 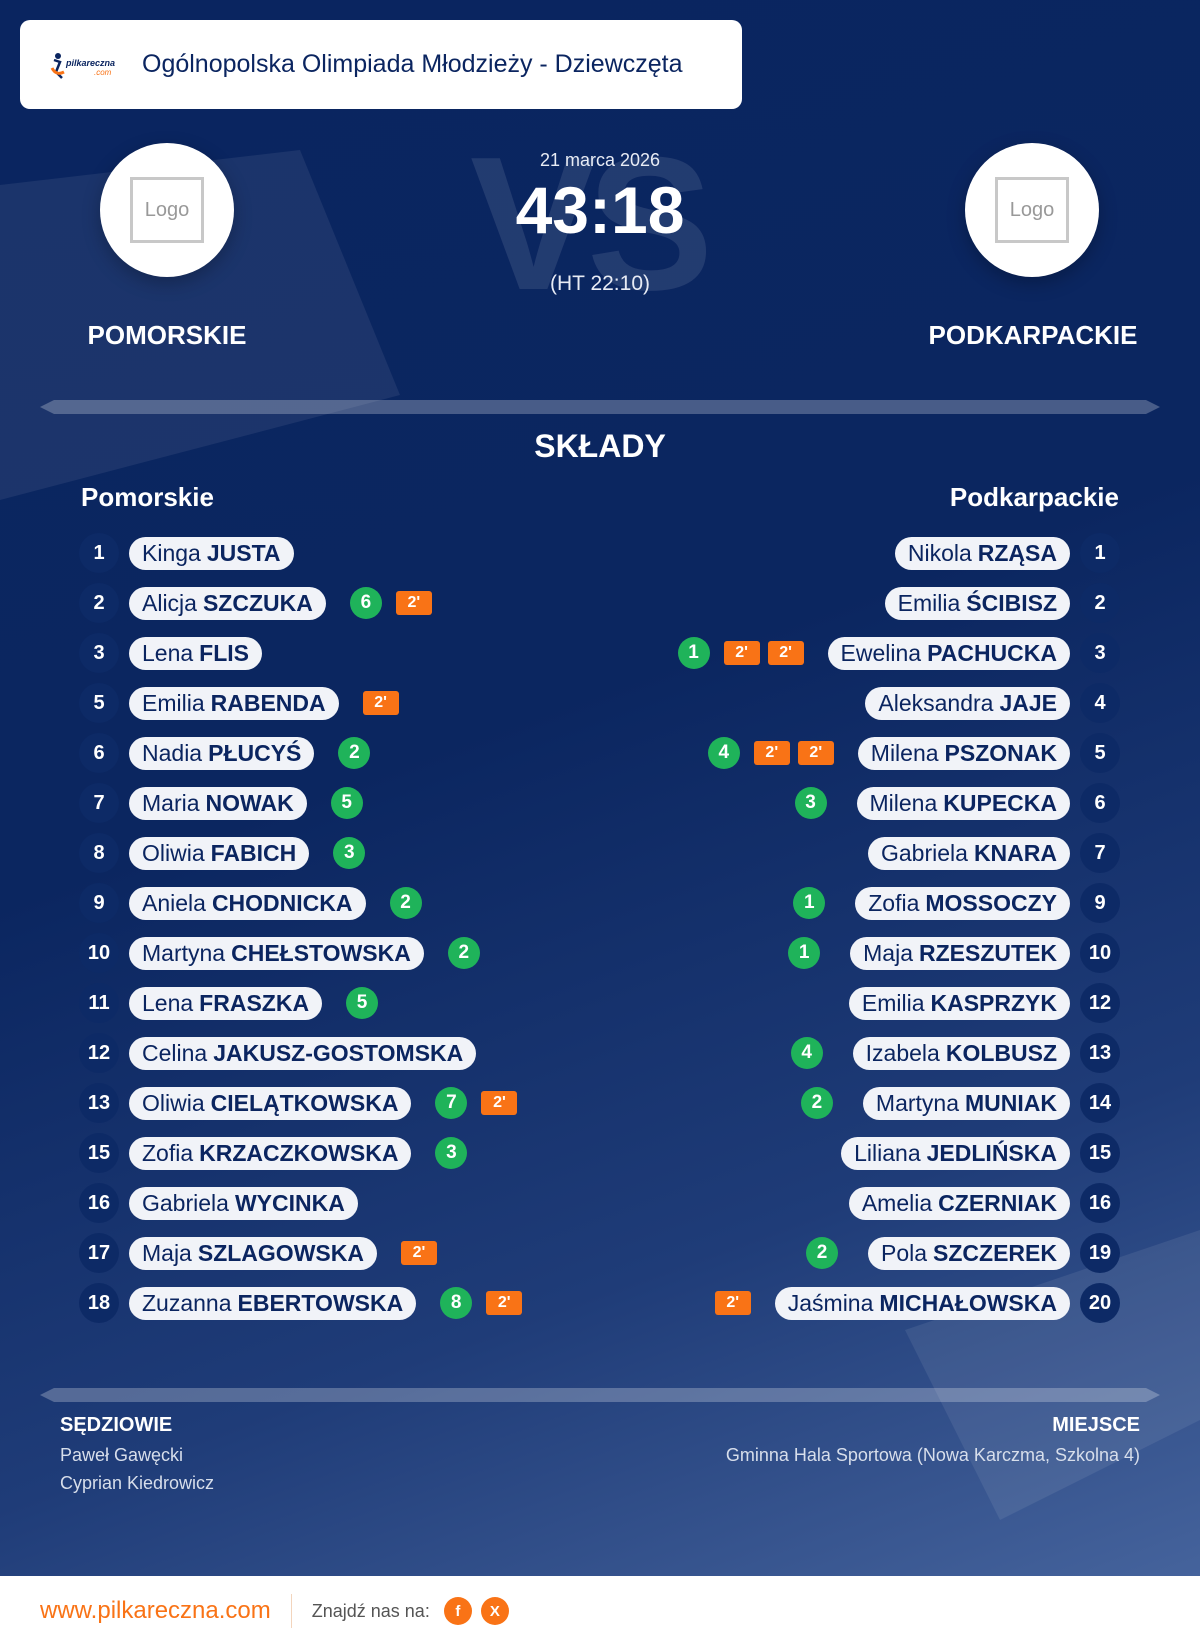 I want to click on player-name: Martyna MUNIAK, so click(x=966, y=1103).